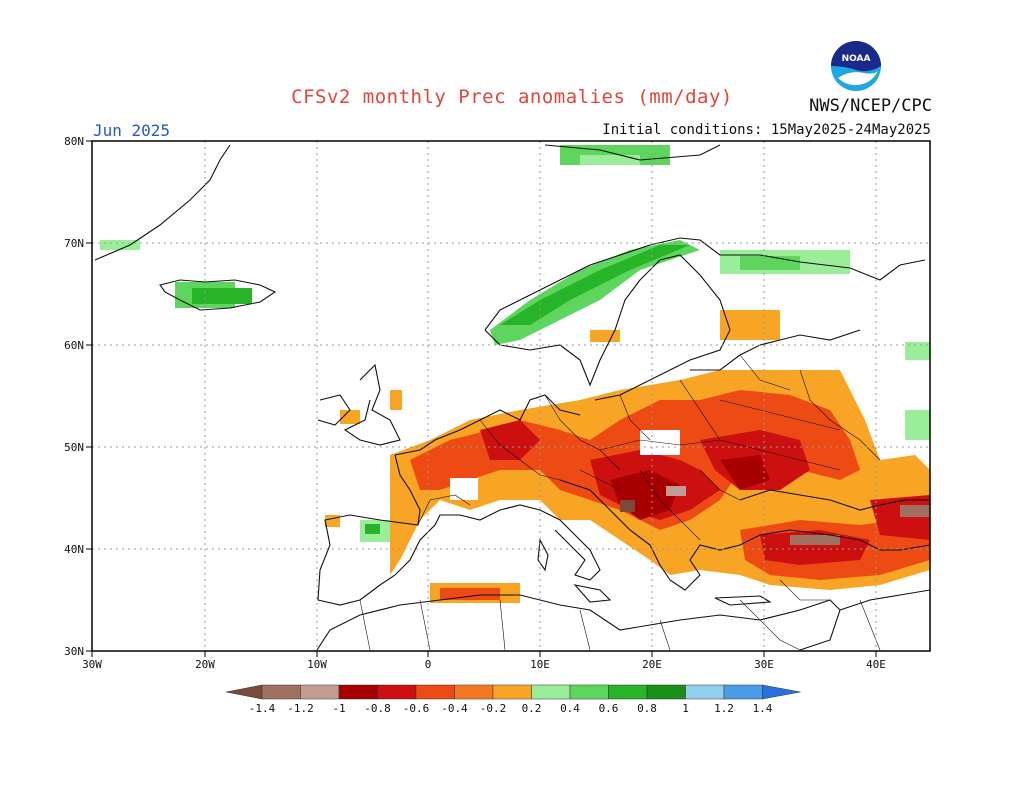  What do you see at coordinates (74, 345) in the screenshot?
I see `lat-label: 60N` at bounding box center [74, 345].